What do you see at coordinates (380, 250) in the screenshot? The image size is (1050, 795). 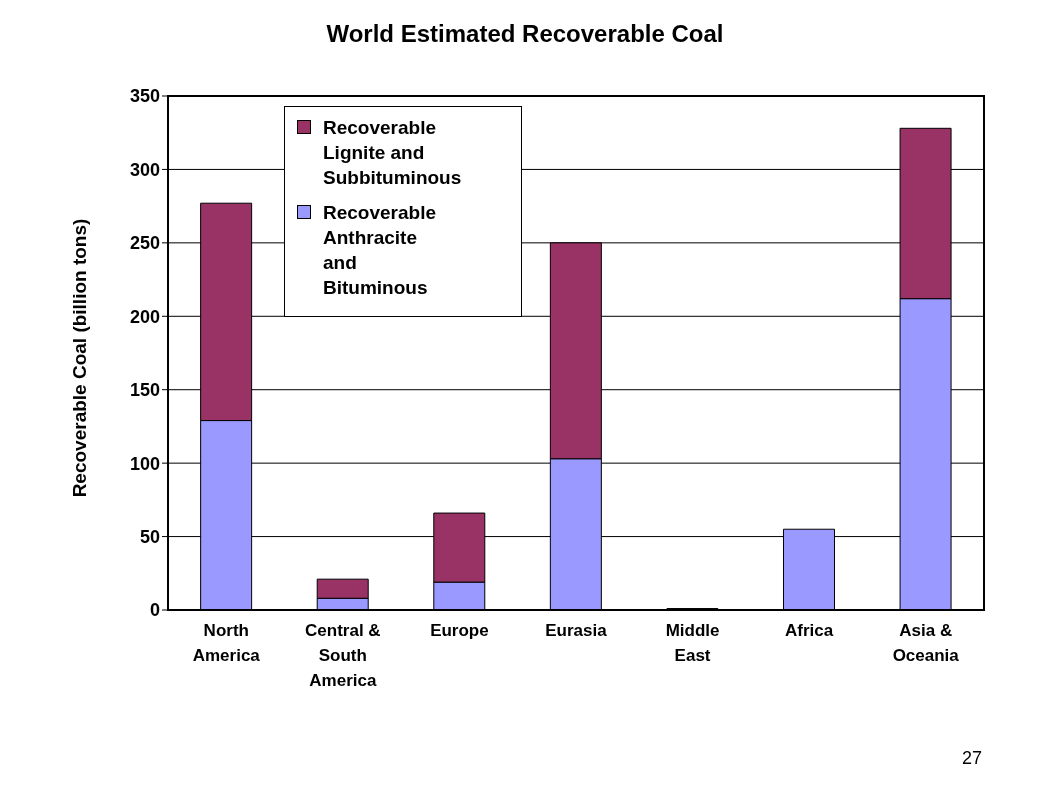 I see `legend-label: Recoverable Anthracite and Bituminous` at bounding box center [380, 250].